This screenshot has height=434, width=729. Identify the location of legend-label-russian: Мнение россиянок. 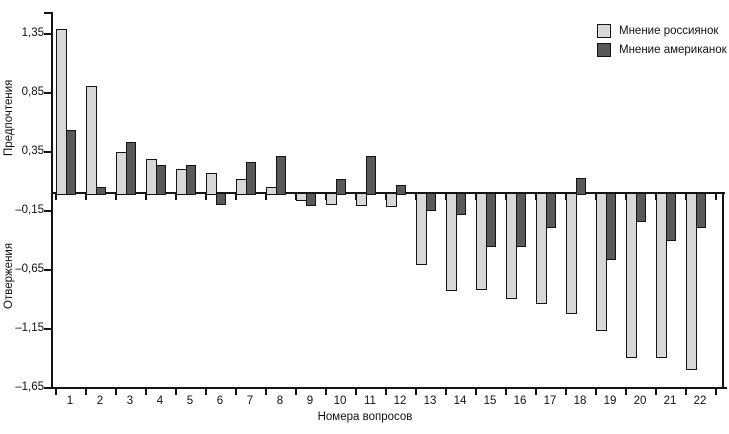
(669, 31).